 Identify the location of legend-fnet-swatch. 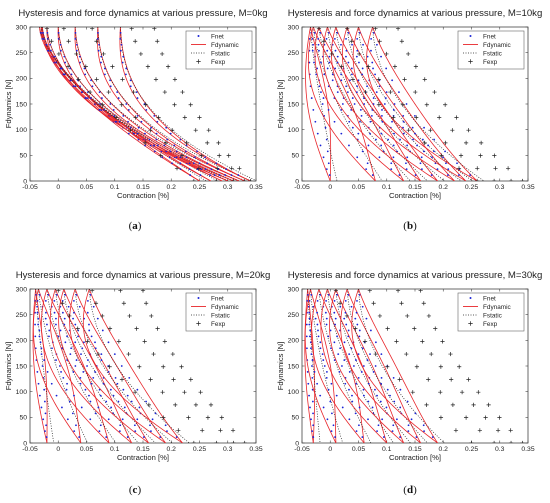
(470, 298).